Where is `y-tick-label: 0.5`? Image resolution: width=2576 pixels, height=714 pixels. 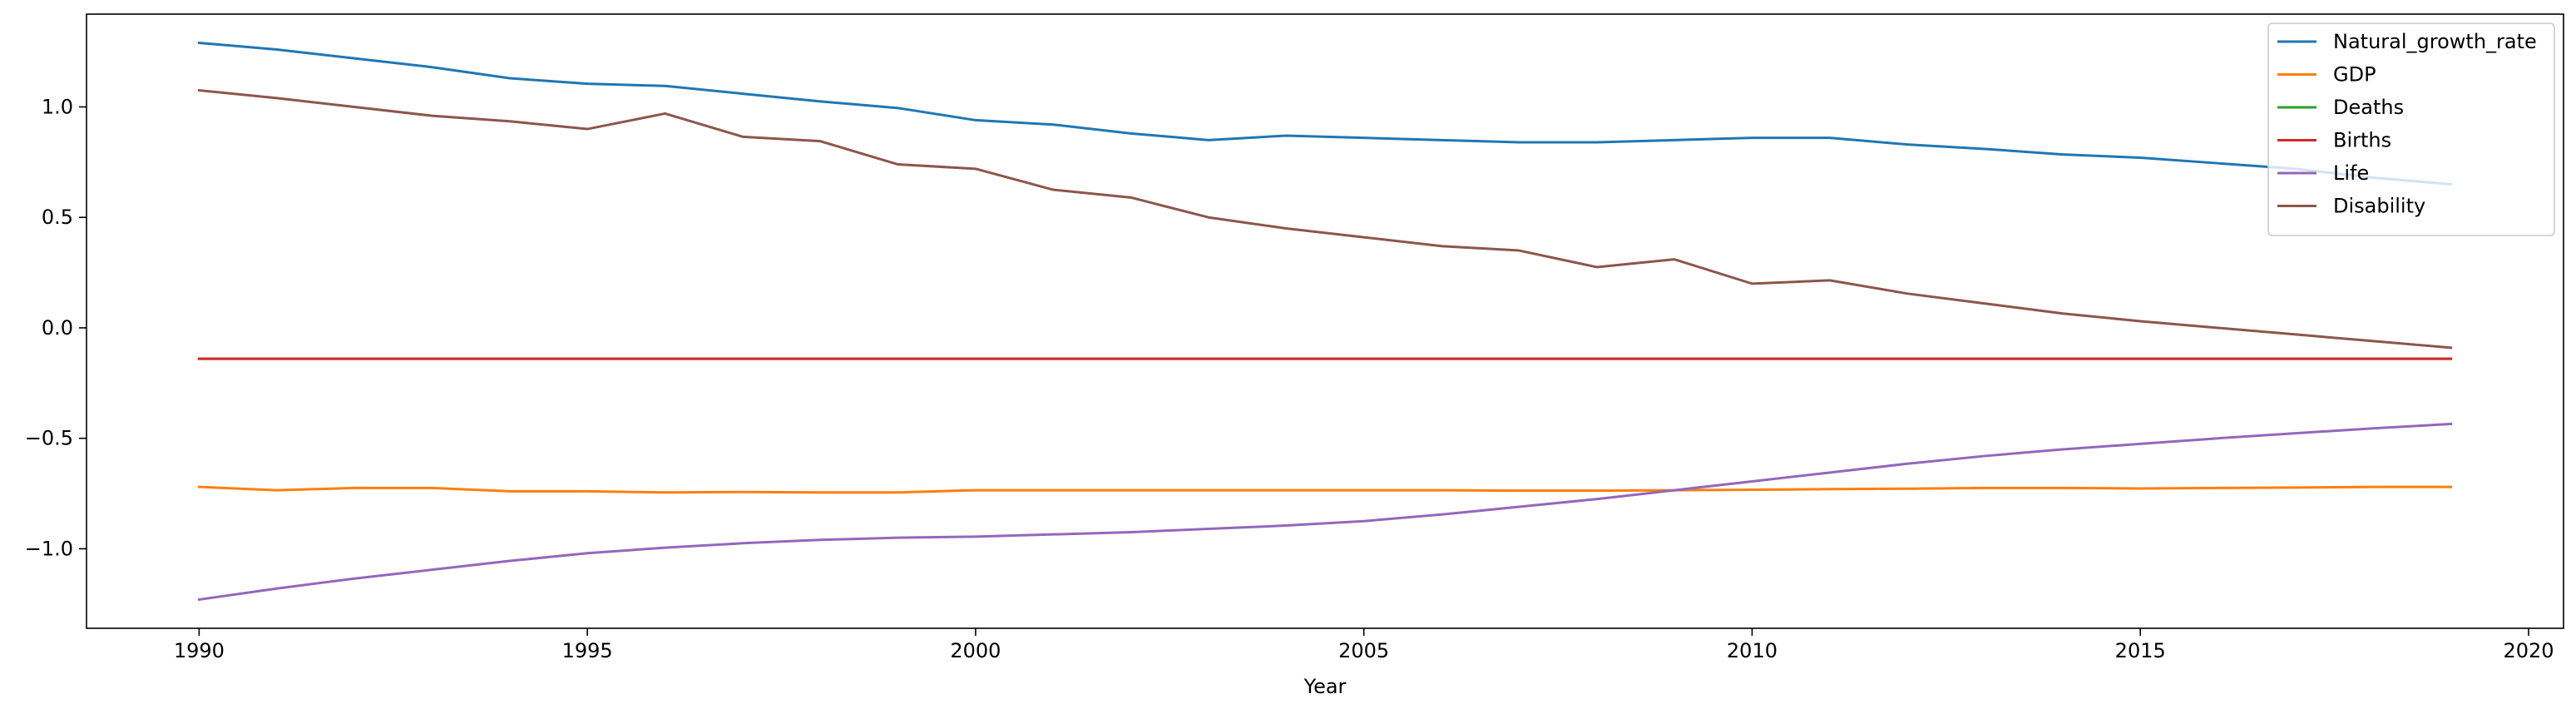 y-tick-label: 0.5 is located at coordinates (58, 217).